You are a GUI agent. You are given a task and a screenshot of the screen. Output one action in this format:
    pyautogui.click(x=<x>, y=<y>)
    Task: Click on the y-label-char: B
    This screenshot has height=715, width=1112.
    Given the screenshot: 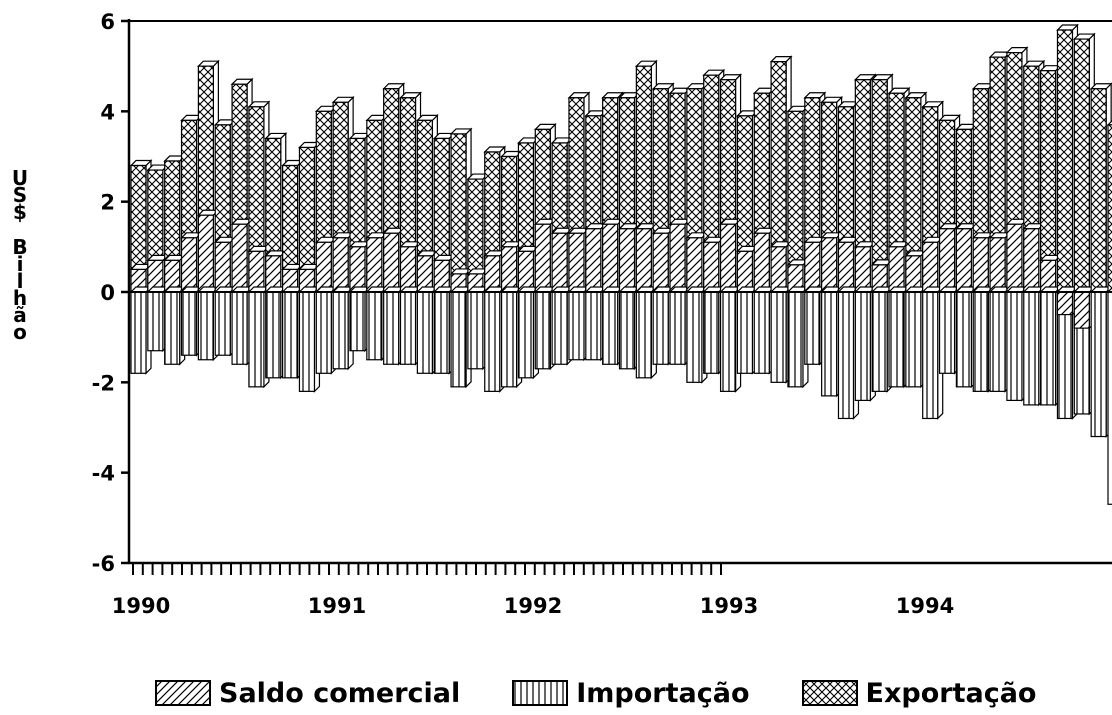 What is the action you would take?
    pyautogui.click(x=19, y=247)
    